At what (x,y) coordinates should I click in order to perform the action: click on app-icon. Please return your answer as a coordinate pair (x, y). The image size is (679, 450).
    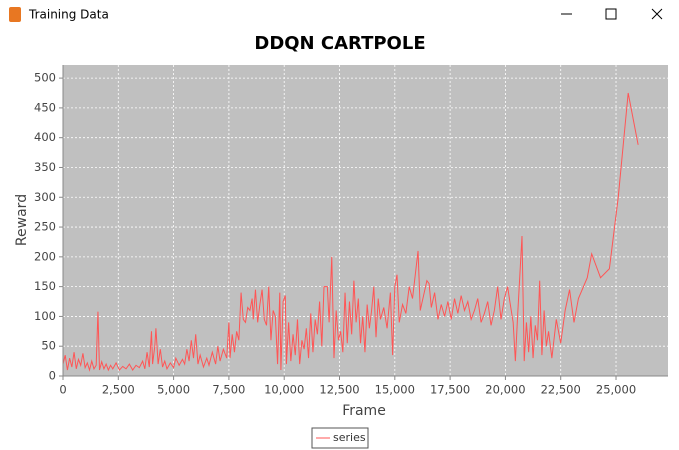
    Looking at the image, I should click on (15, 14).